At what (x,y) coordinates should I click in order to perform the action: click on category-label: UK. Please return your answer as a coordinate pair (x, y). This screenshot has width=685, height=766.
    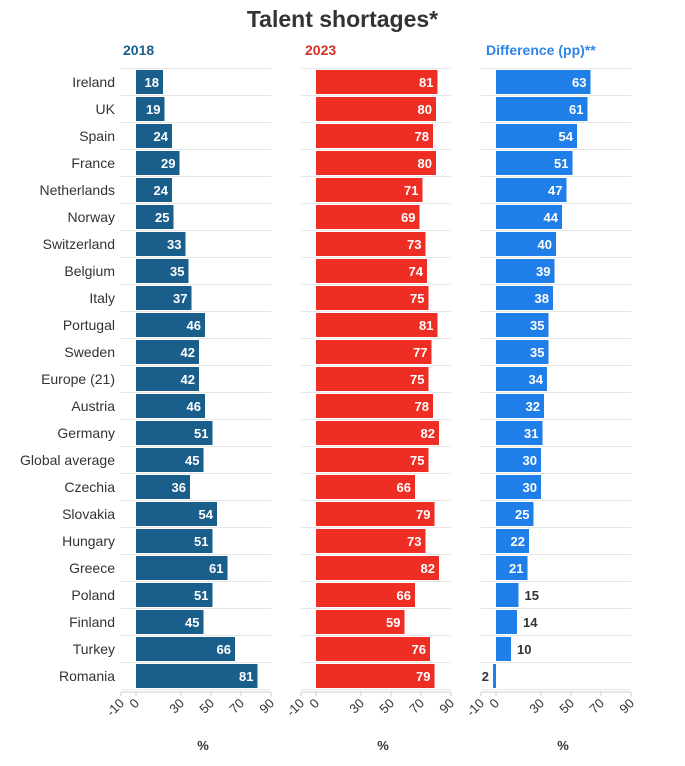
    Looking at the image, I should click on (106, 109).